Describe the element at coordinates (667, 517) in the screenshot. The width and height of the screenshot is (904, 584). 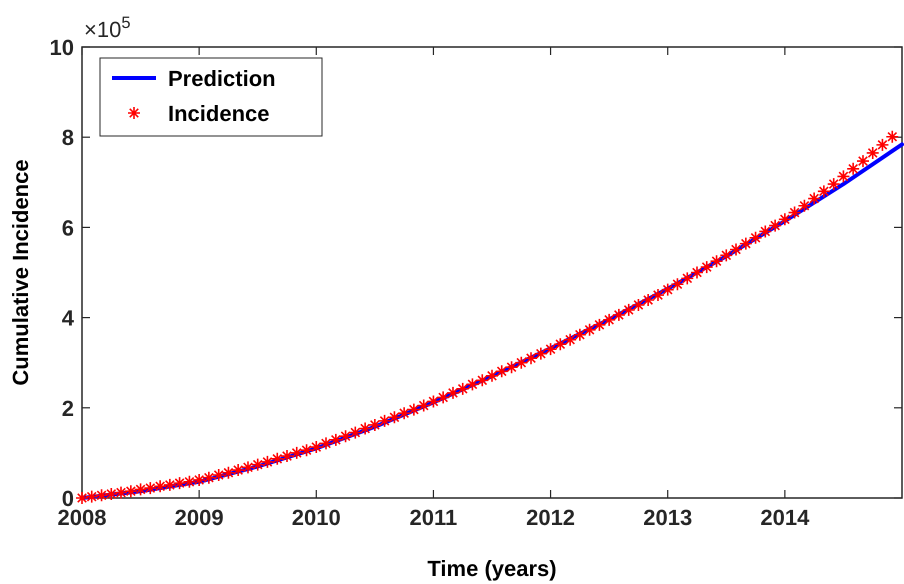
I see `x-tick-label: 2013` at that location.